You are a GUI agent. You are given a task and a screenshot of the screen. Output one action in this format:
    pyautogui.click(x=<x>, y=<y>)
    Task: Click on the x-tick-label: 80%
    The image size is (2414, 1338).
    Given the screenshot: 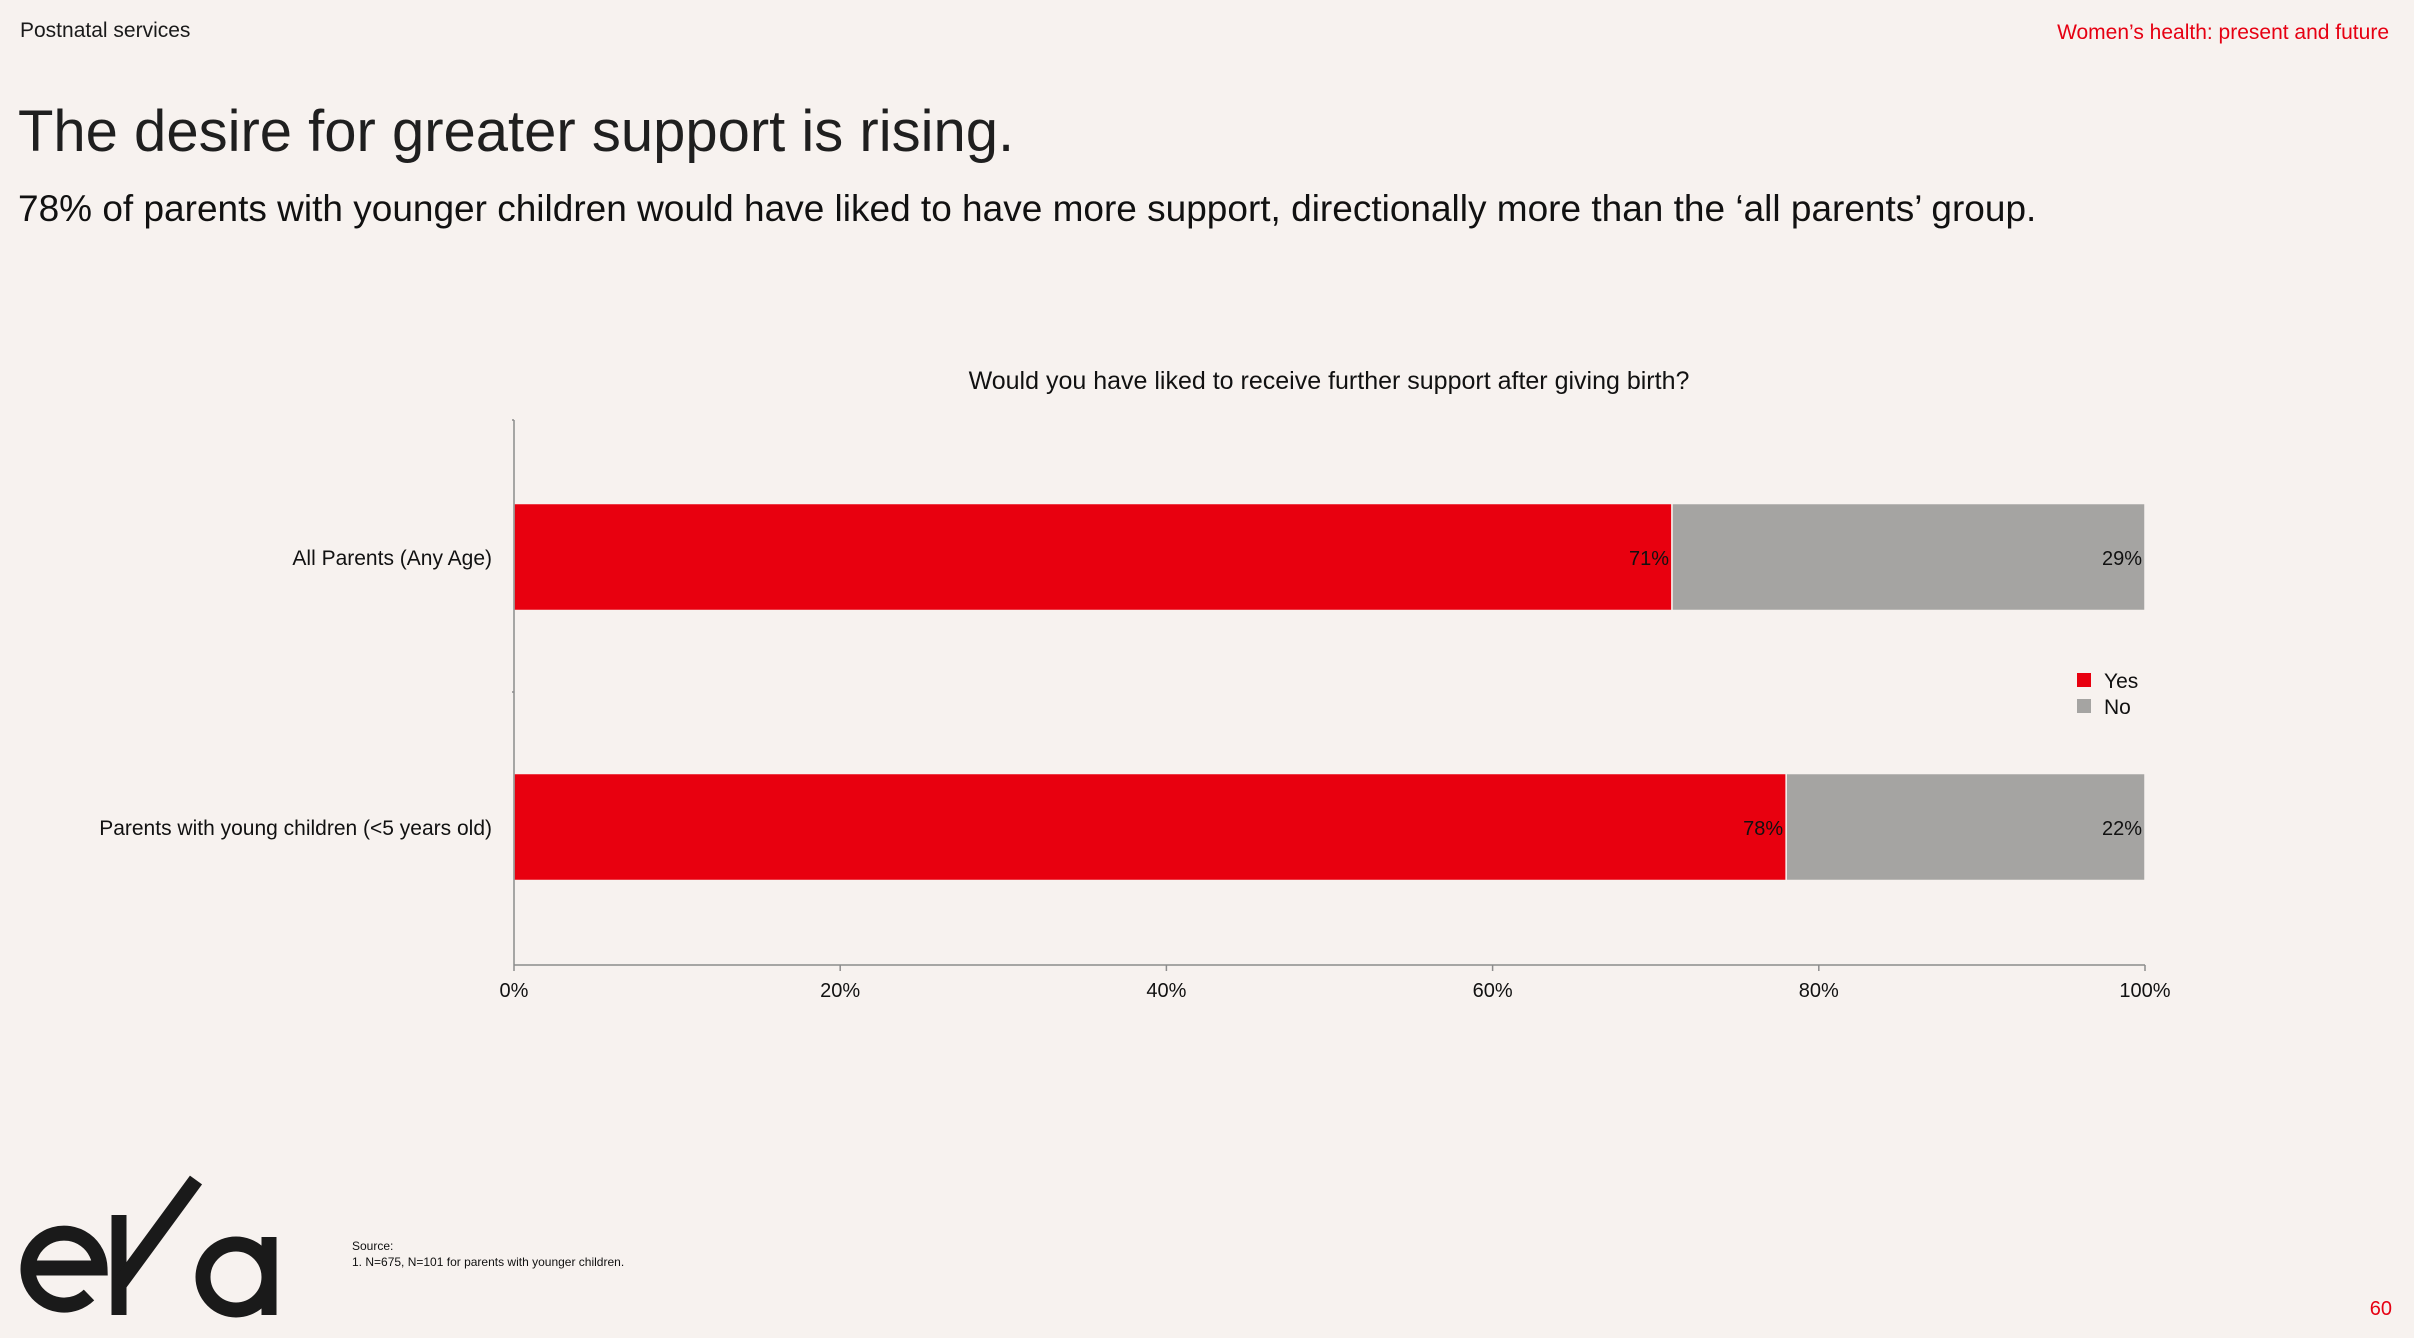 What is the action you would take?
    pyautogui.click(x=1819, y=991)
    